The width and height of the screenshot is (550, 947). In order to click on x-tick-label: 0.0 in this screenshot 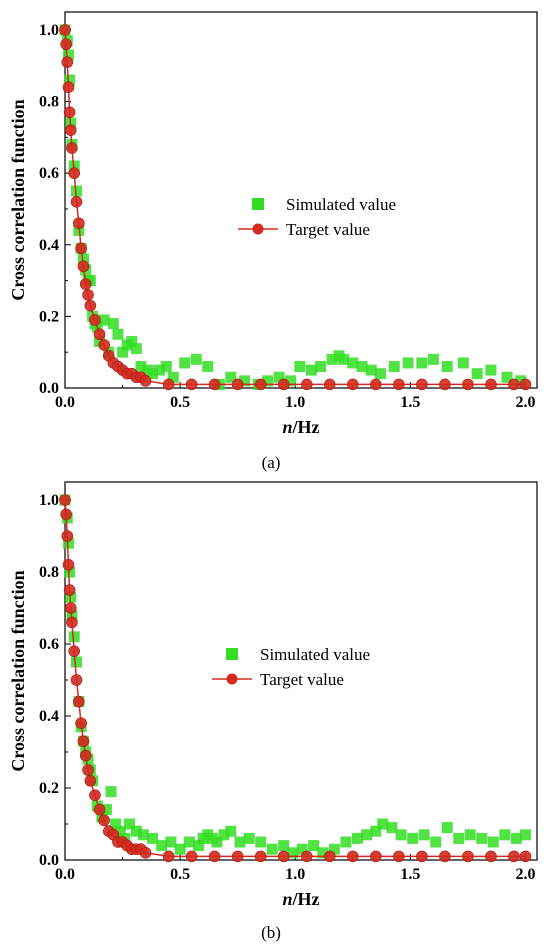, I will do `click(65, 874)`.